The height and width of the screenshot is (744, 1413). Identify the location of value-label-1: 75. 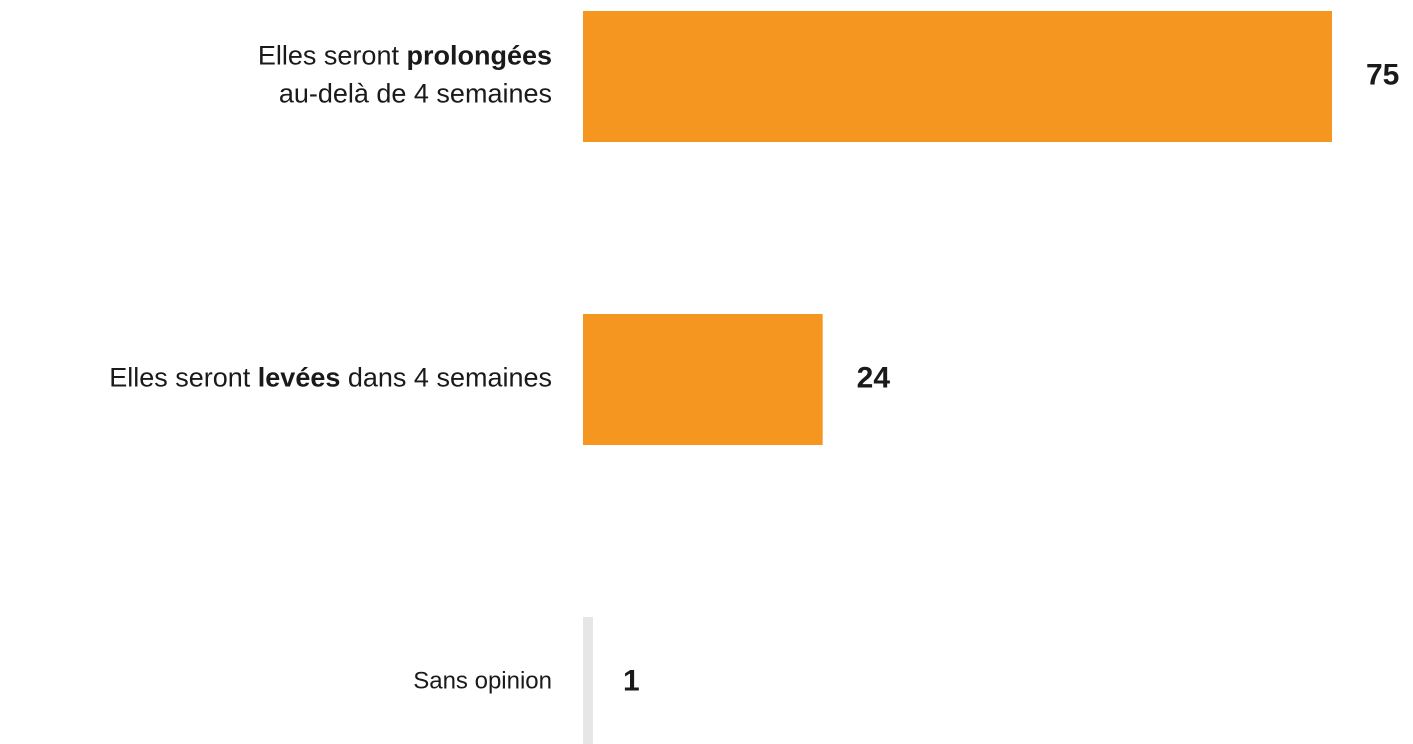
(1382, 74).